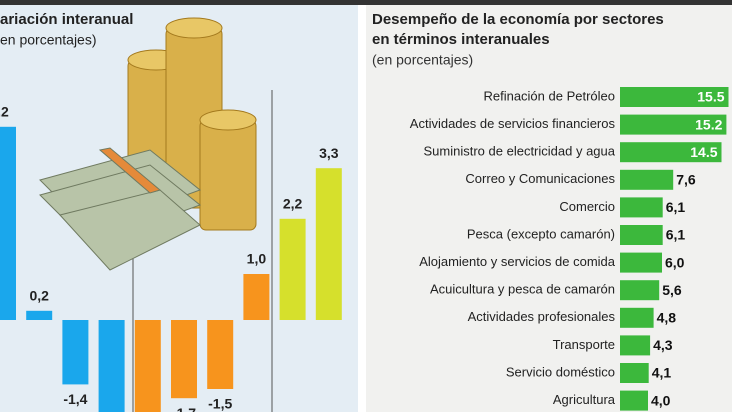 This screenshot has width=732, height=412. Describe the element at coordinates (461, 39) in the screenshot. I see `right-title: en términos interanuales` at that location.